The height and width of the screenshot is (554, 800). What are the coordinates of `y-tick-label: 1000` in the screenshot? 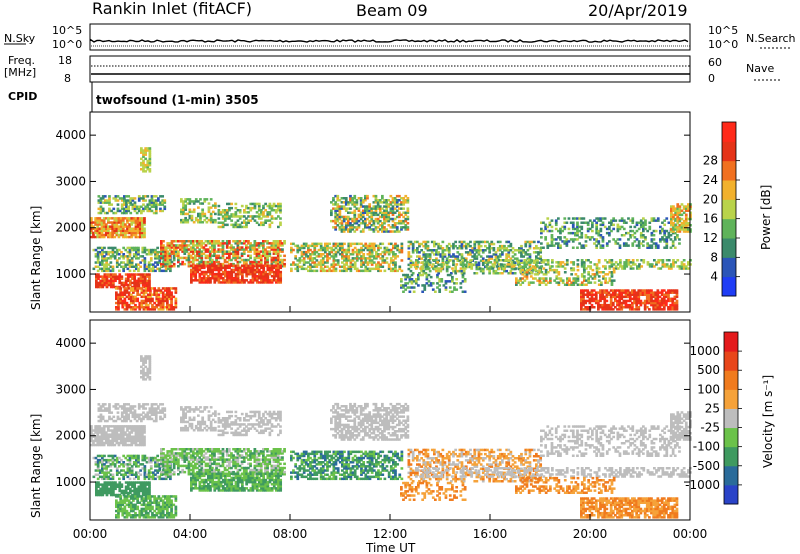 It's located at (70, 274).